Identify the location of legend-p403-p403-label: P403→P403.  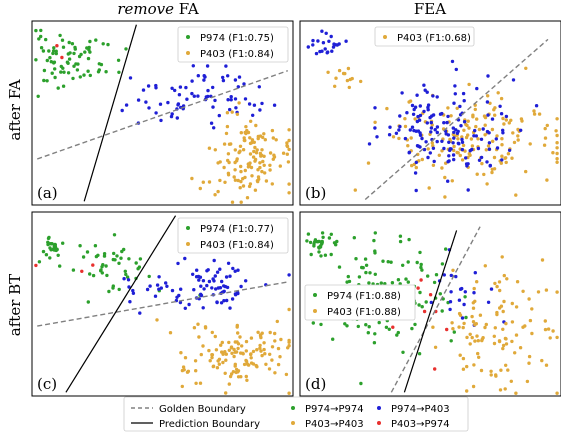
(334, 424).